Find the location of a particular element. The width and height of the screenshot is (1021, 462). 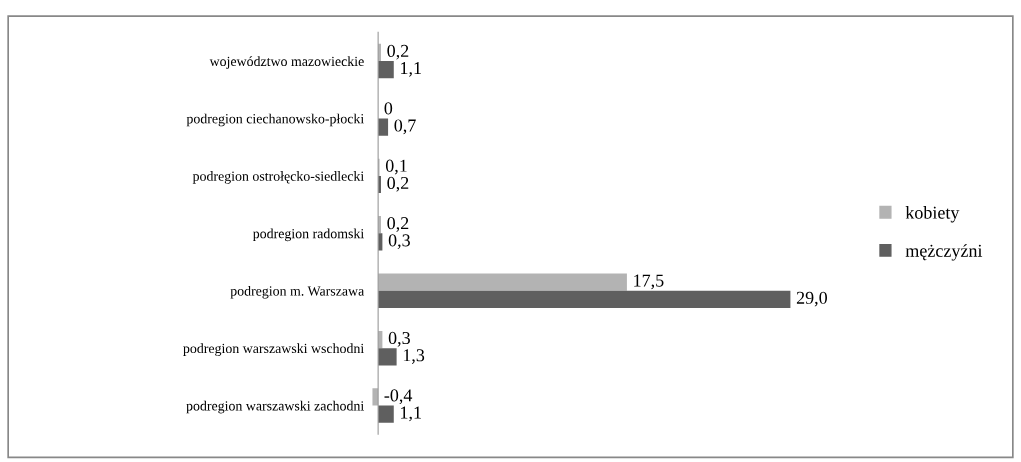

y-tick-label: podregion m. Warszawa is located at coordinates (297, 292).